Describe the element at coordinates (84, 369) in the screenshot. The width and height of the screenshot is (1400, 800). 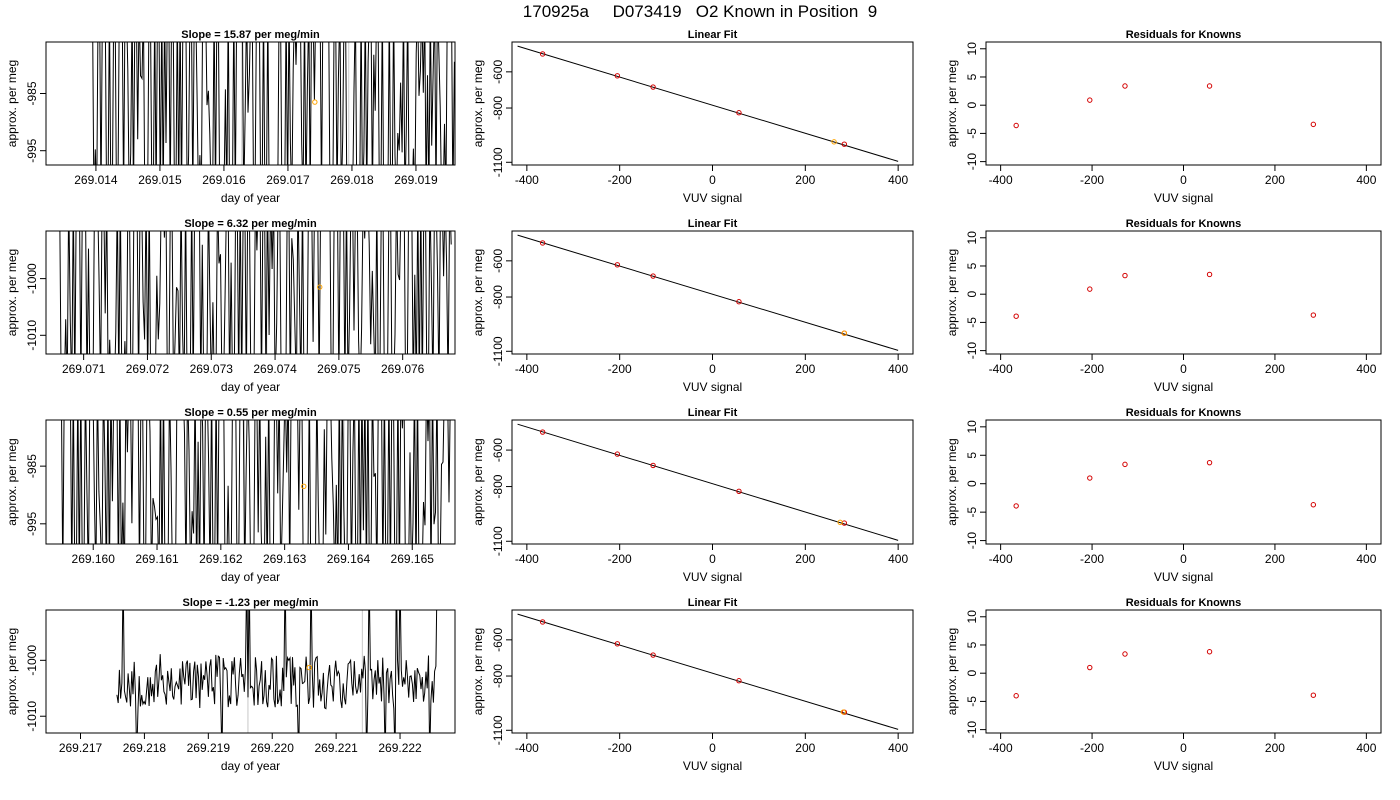
I see `x-tick-label: 269.071` at that location.